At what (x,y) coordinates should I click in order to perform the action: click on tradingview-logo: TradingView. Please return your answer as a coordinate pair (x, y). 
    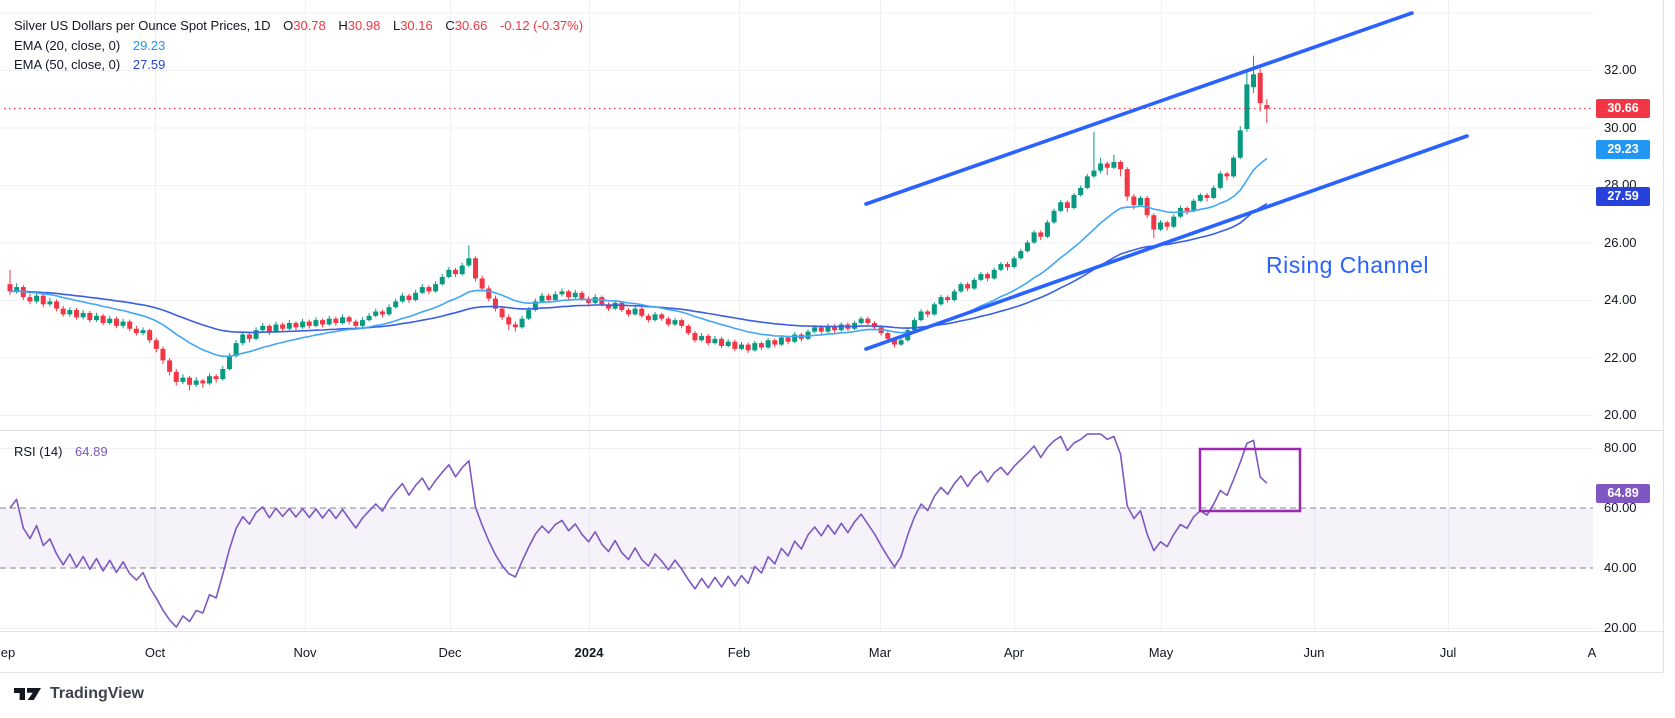
    Looking at the image, I should click on (78, 694).